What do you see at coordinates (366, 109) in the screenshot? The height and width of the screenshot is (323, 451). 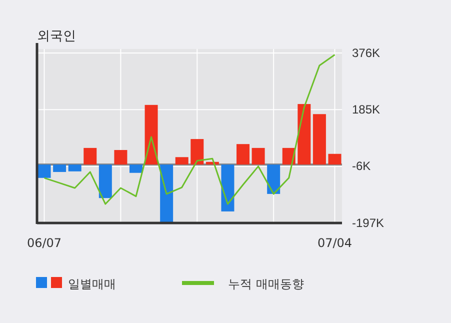 I see `y-tick-label: 185K` at bounding box center [366, 109].